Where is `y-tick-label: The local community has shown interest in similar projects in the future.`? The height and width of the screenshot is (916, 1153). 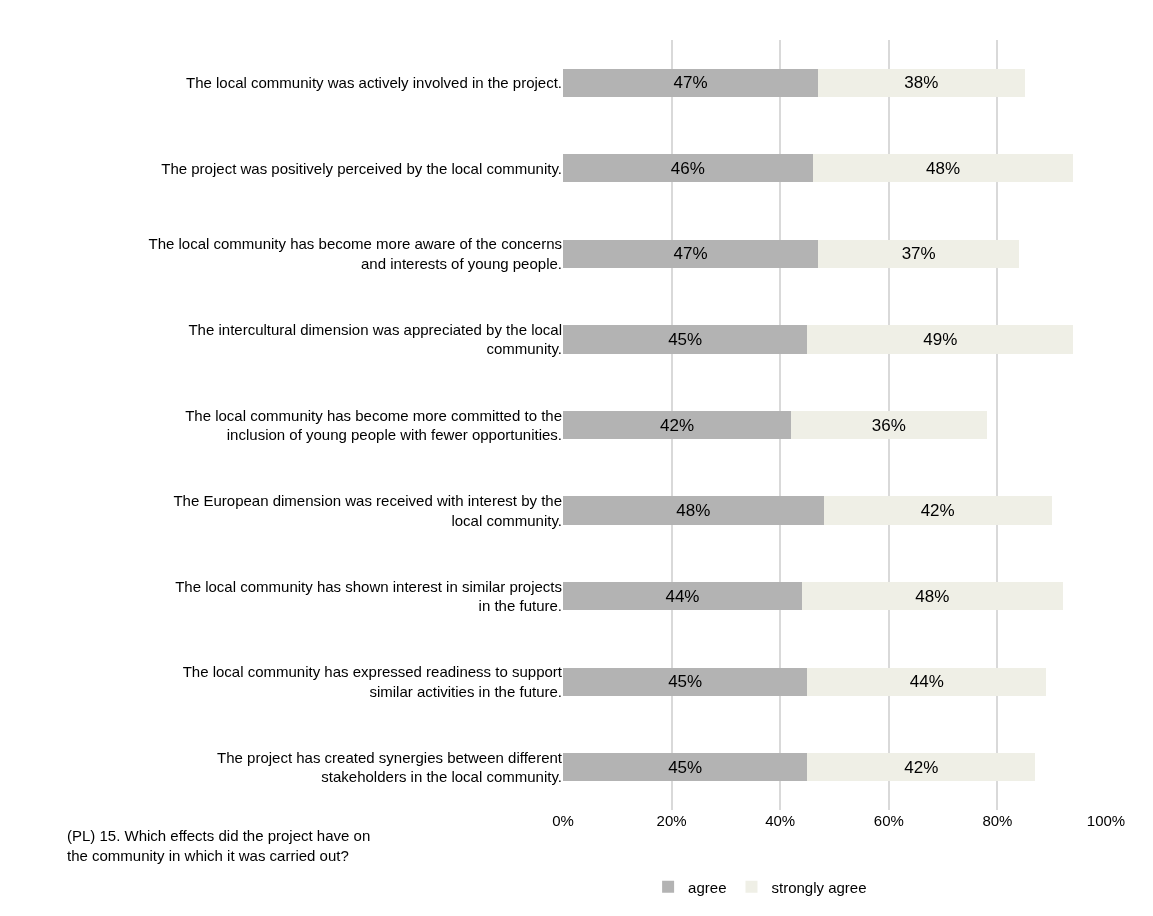 y-tick-label: The local community has shown interest in similar projects in the future. is located at coordinates (368, 596).